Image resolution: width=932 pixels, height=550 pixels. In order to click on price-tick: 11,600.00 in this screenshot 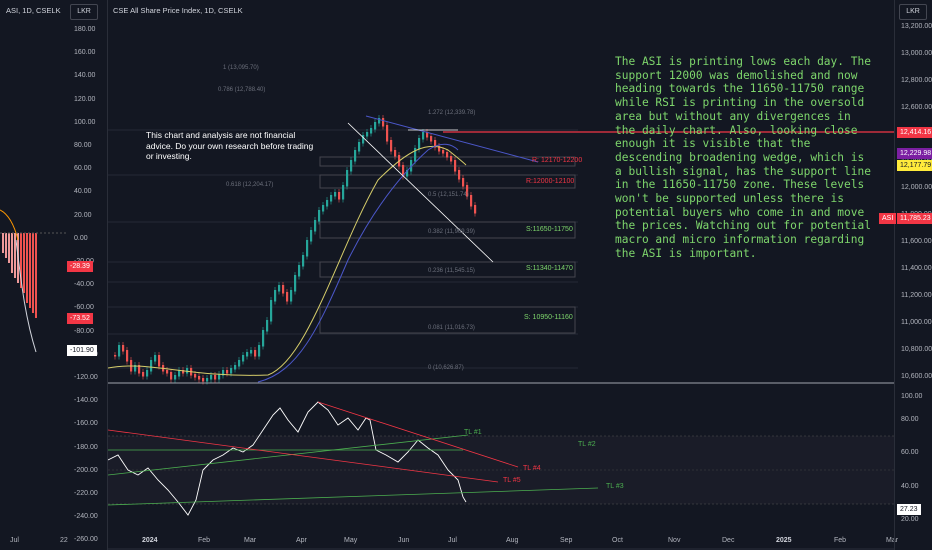, I will do `click(916, 242)`.